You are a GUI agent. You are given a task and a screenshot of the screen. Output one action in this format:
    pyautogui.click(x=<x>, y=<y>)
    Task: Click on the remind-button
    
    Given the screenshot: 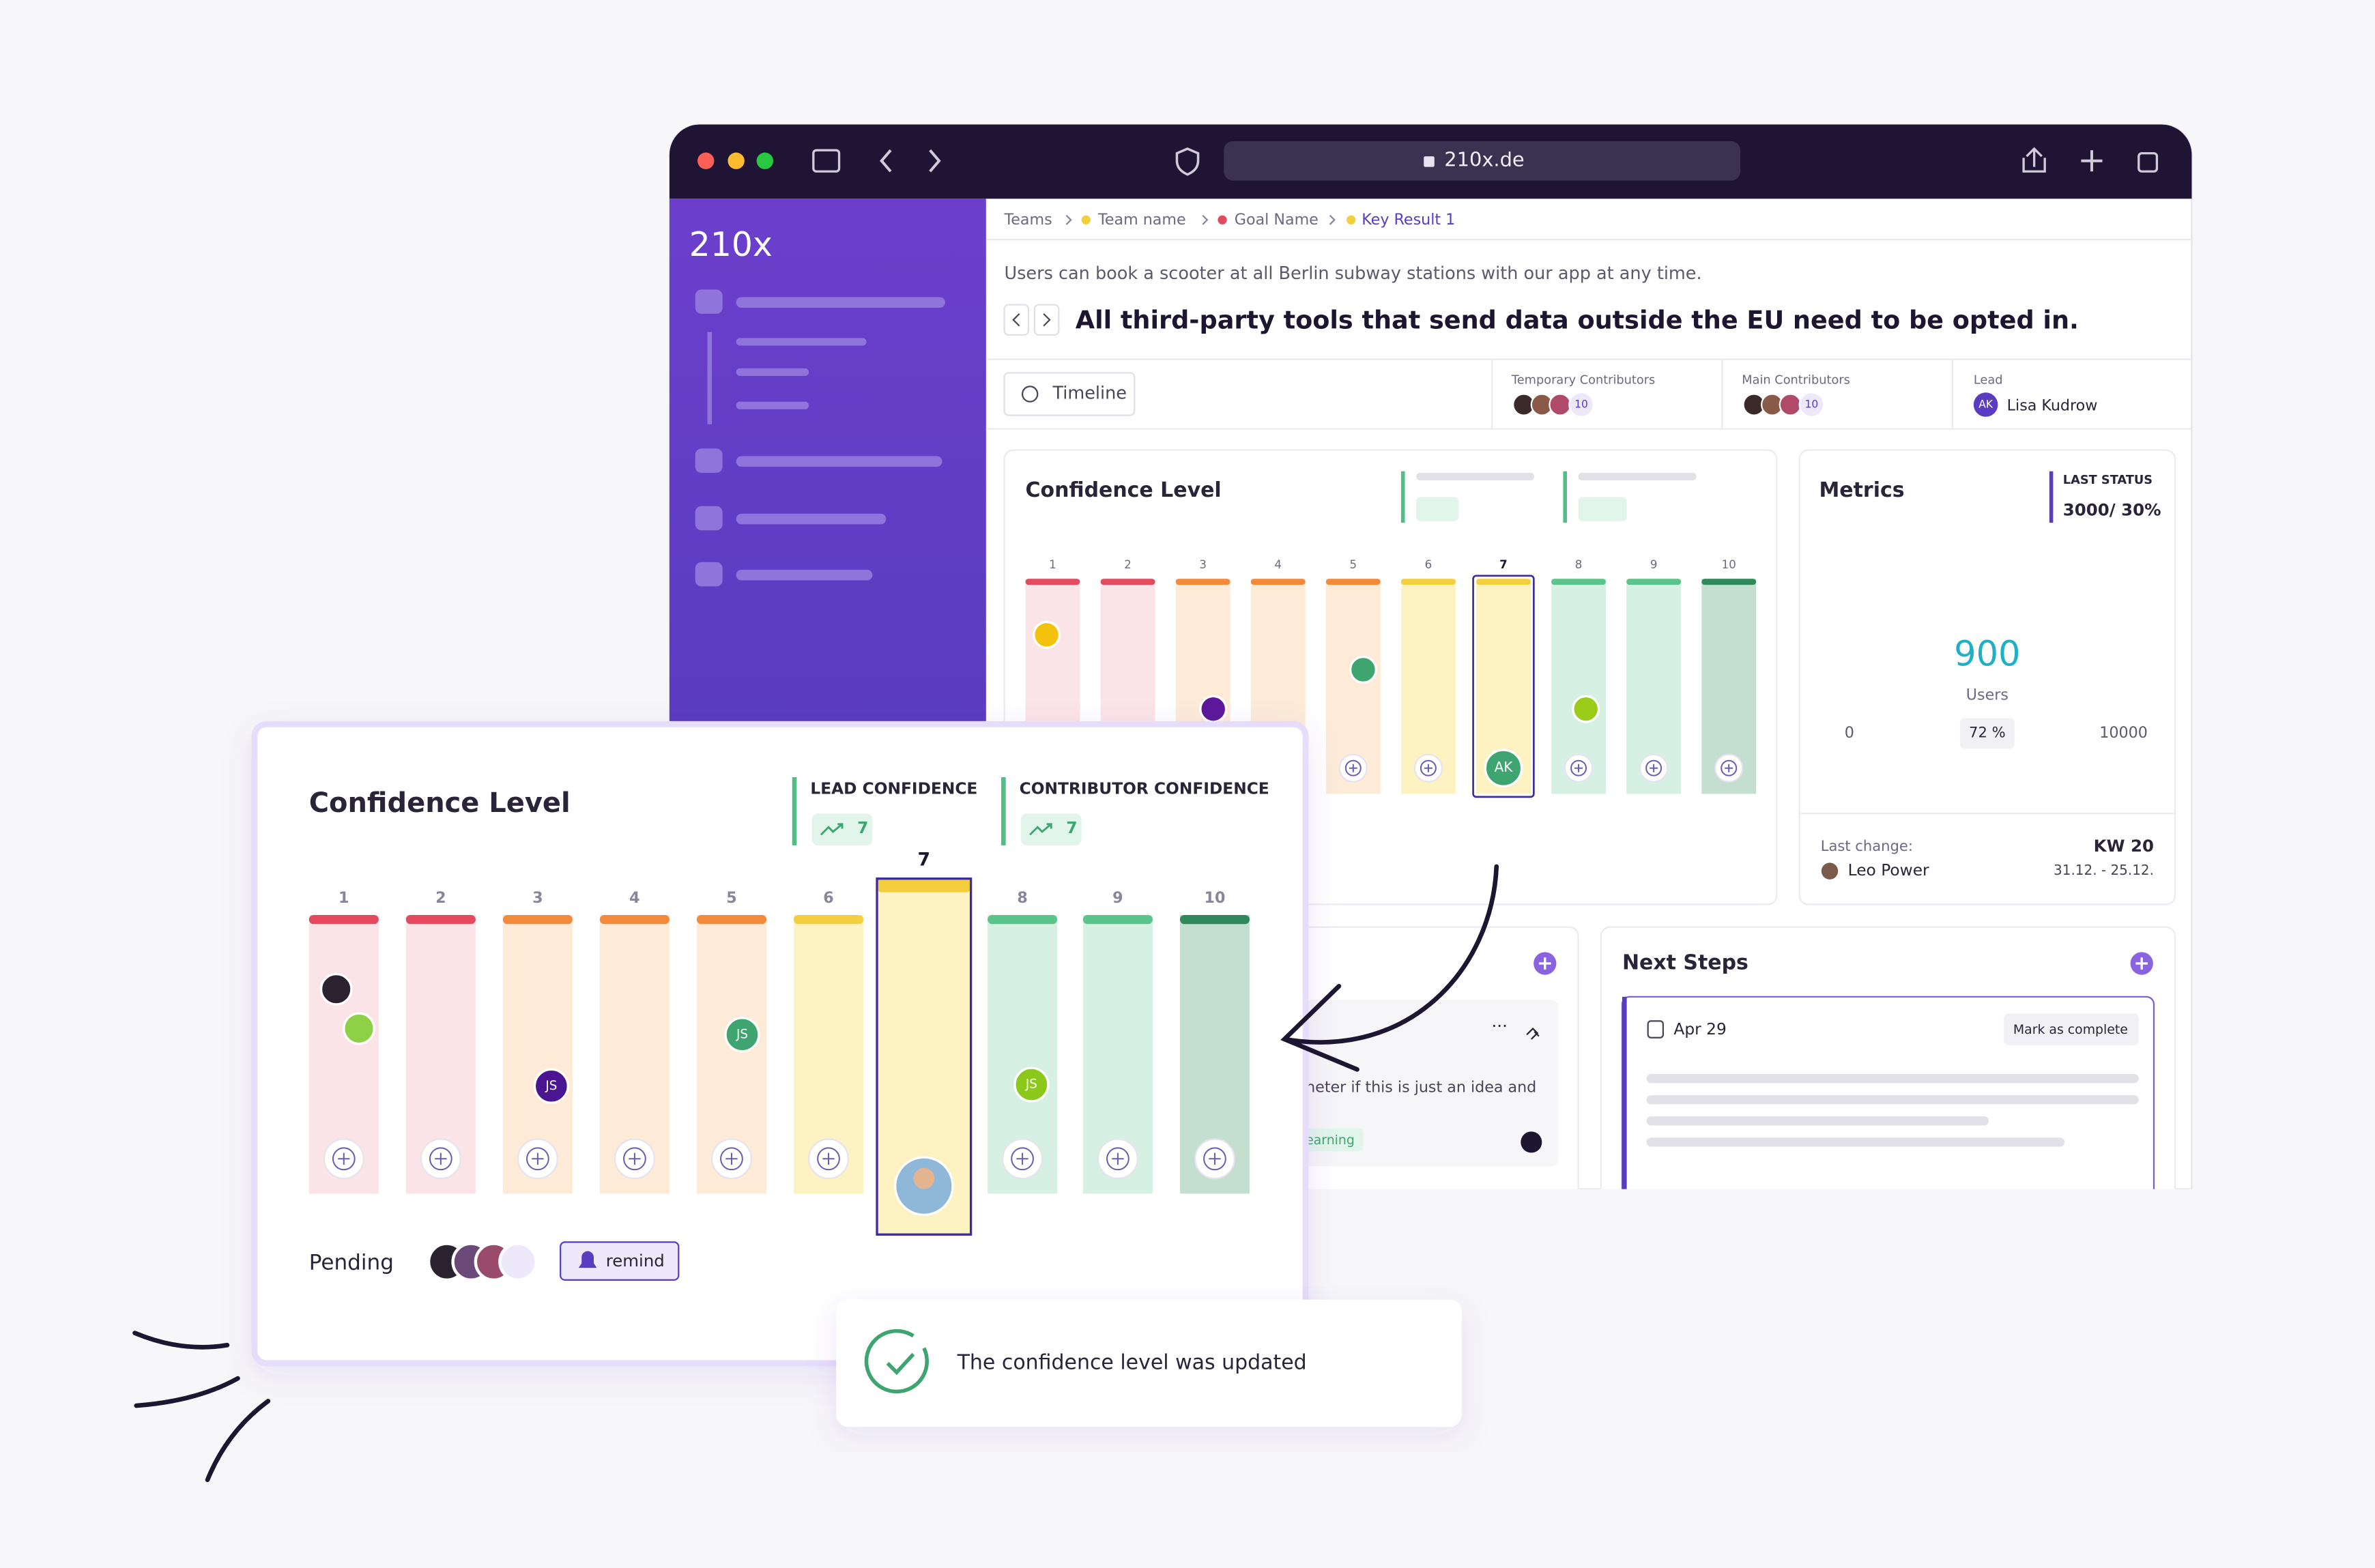 What is the action you would take?
    pyautogui.click(x=620, y=1261)
    